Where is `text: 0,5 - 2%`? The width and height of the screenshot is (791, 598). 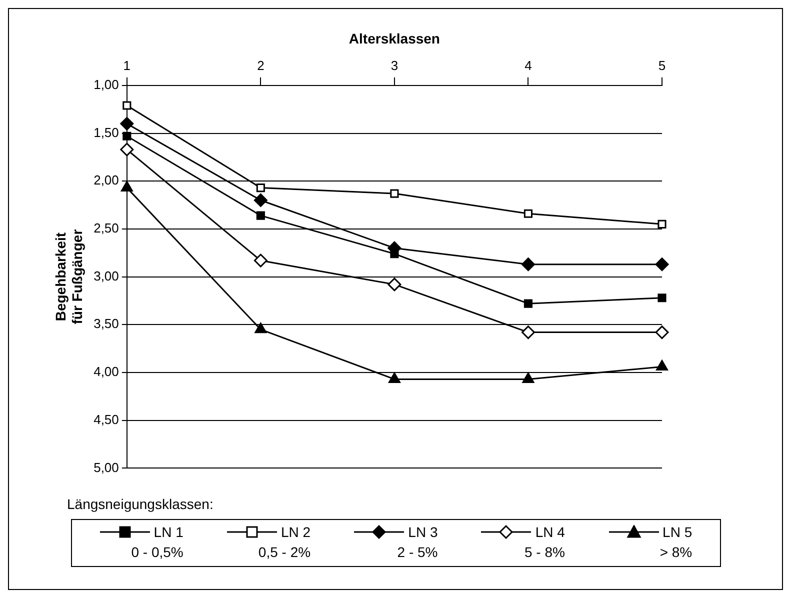 text: 0,5 - 2% is located at coordinates (284, 552).